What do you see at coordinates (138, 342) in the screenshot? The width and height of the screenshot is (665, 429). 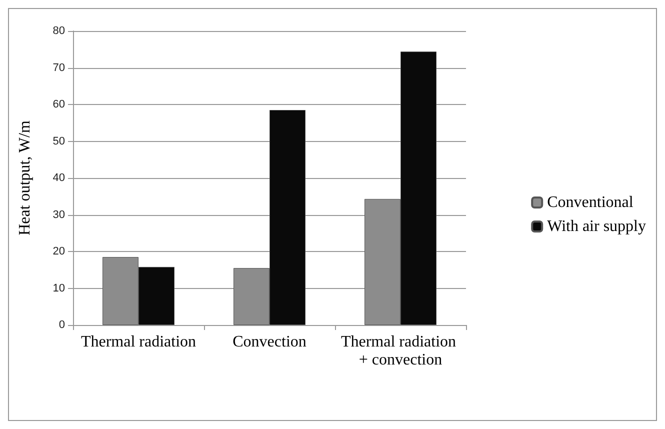 I see `x-tick-label: Thermal radiation` at bounding box center [138, 342].